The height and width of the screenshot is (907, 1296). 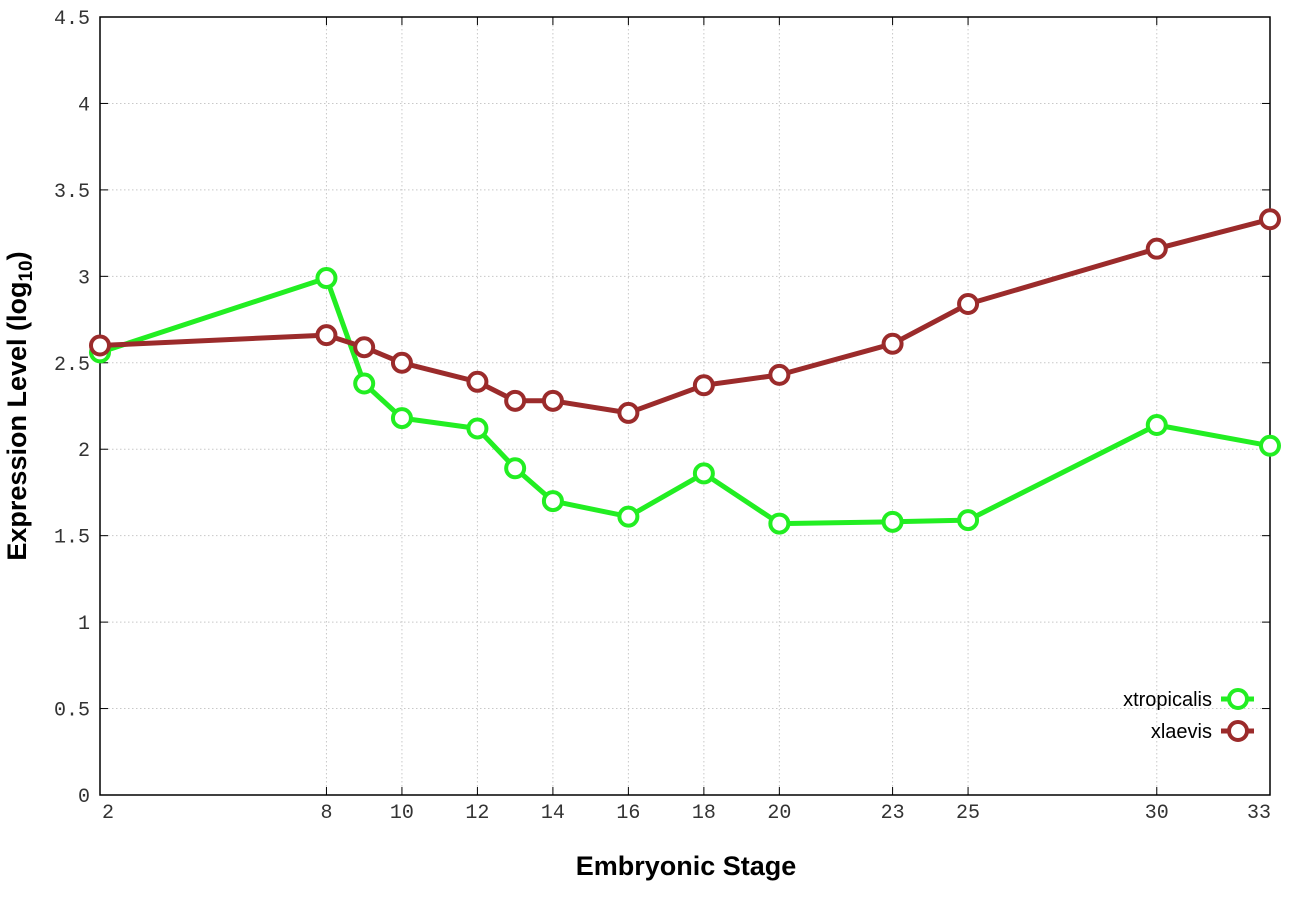 I want to click on x-tick-label: 33, so click(x=1259, y=813).